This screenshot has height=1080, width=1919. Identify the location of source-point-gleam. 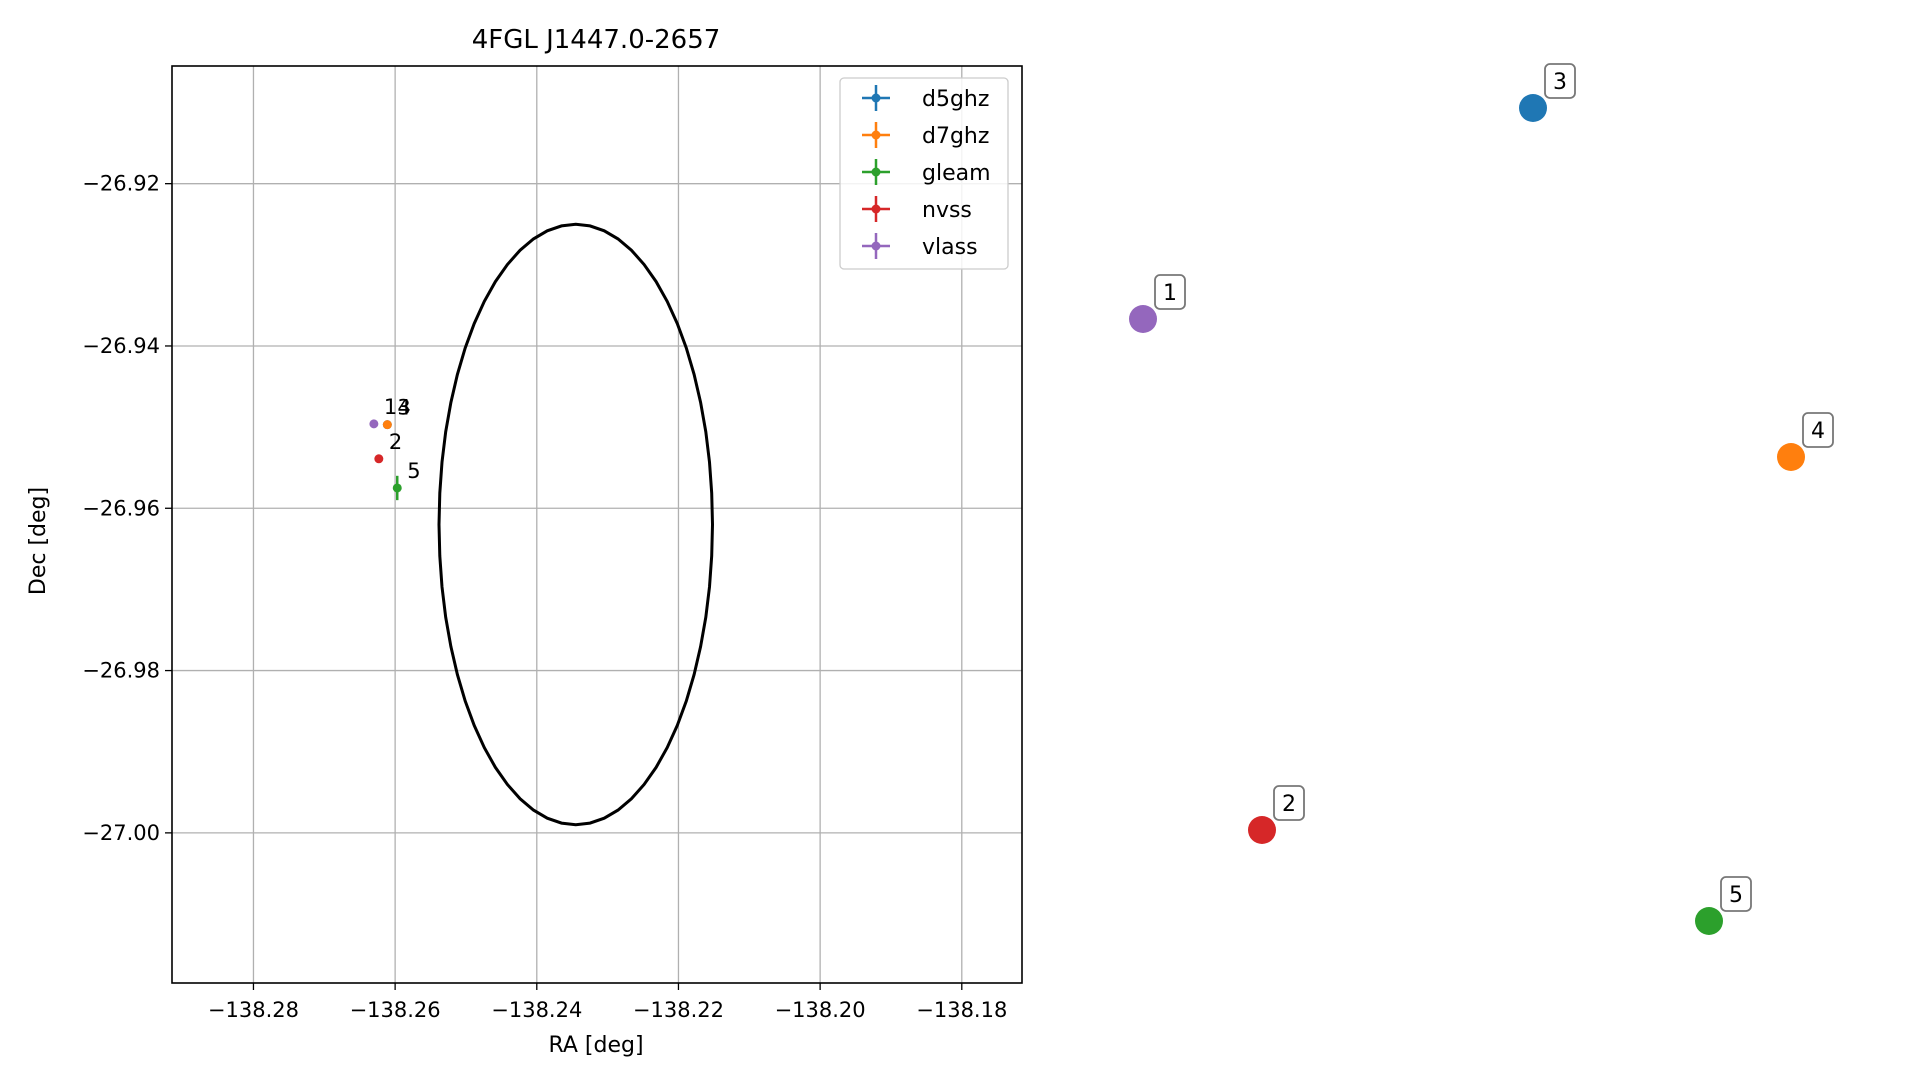
(397, 488).